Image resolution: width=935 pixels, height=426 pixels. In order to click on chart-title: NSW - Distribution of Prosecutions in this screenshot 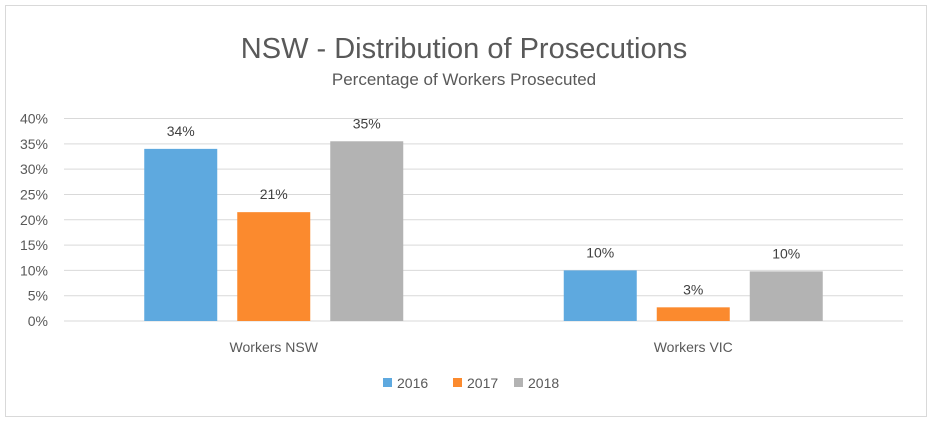, I will do `click(464, 49)`.